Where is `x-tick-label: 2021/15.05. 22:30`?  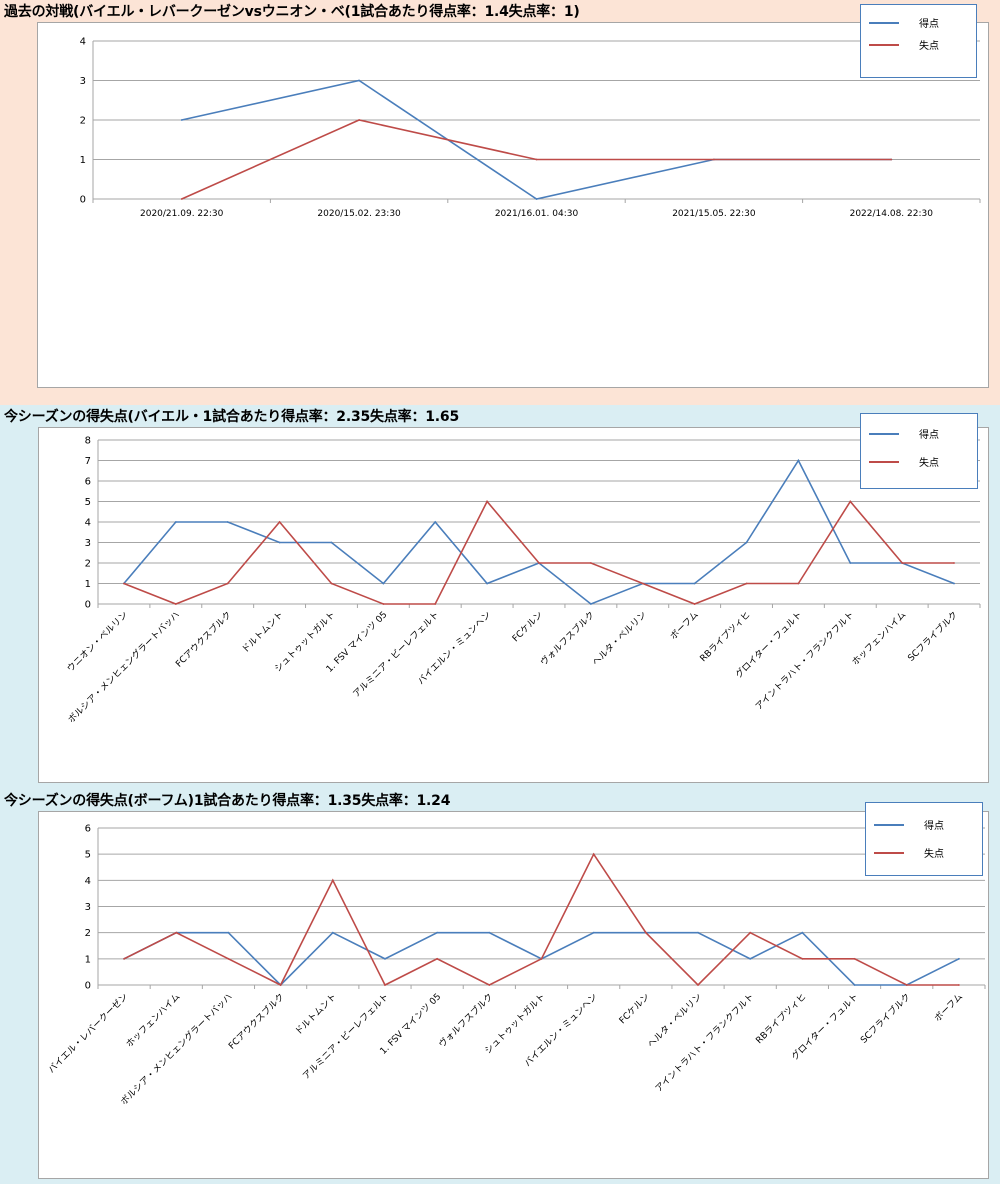
x-tick-label: 2021/15.05. 22:30 is located at coordinates (714, 214).